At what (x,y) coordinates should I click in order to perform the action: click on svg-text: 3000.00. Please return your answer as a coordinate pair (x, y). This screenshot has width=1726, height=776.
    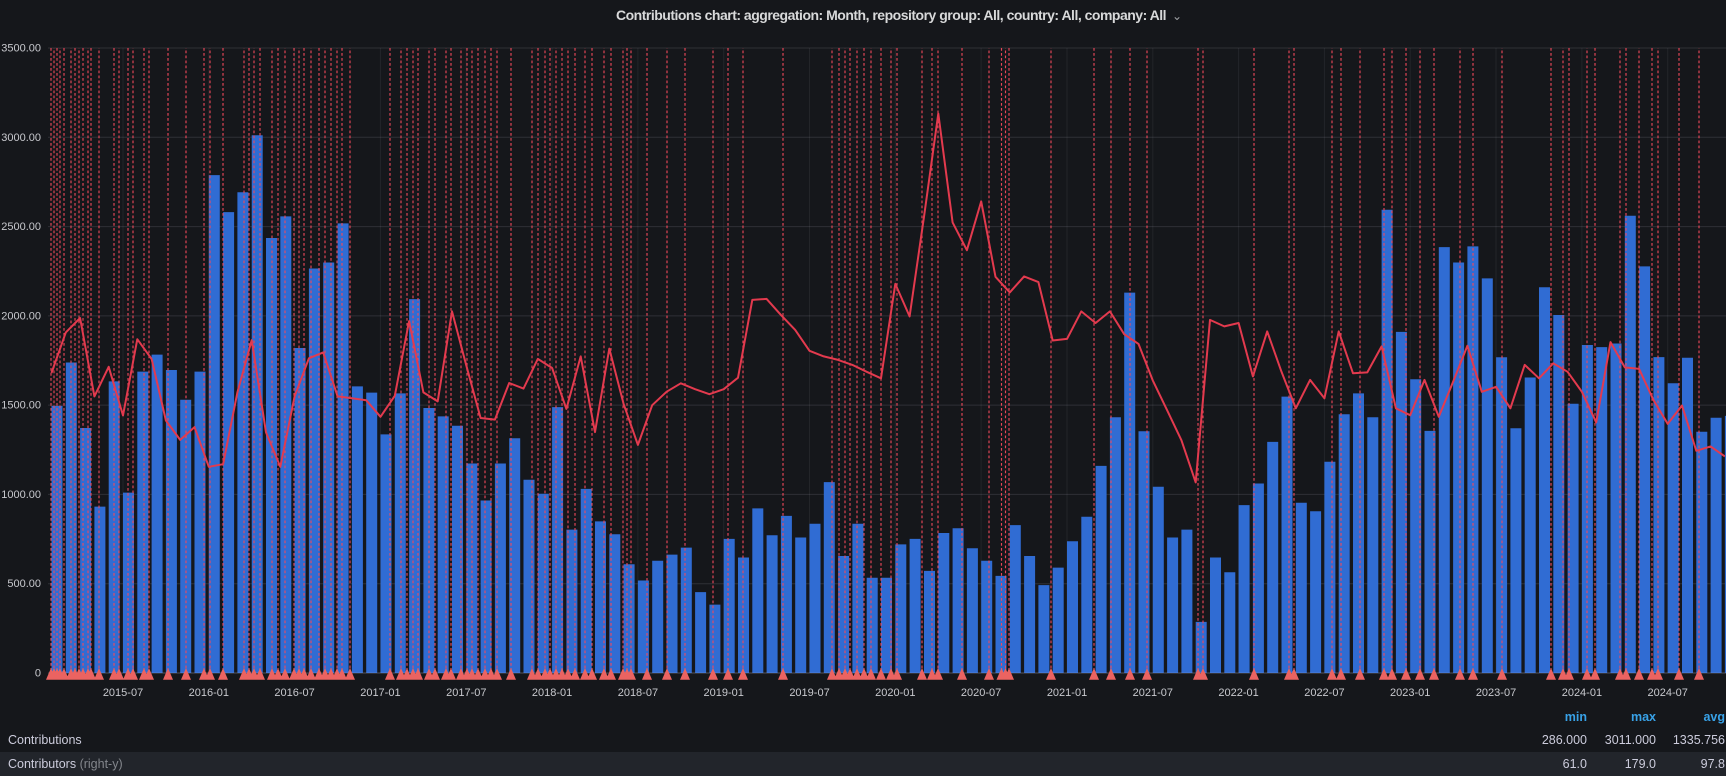
    Looking at the image, I should click on (21, 138).